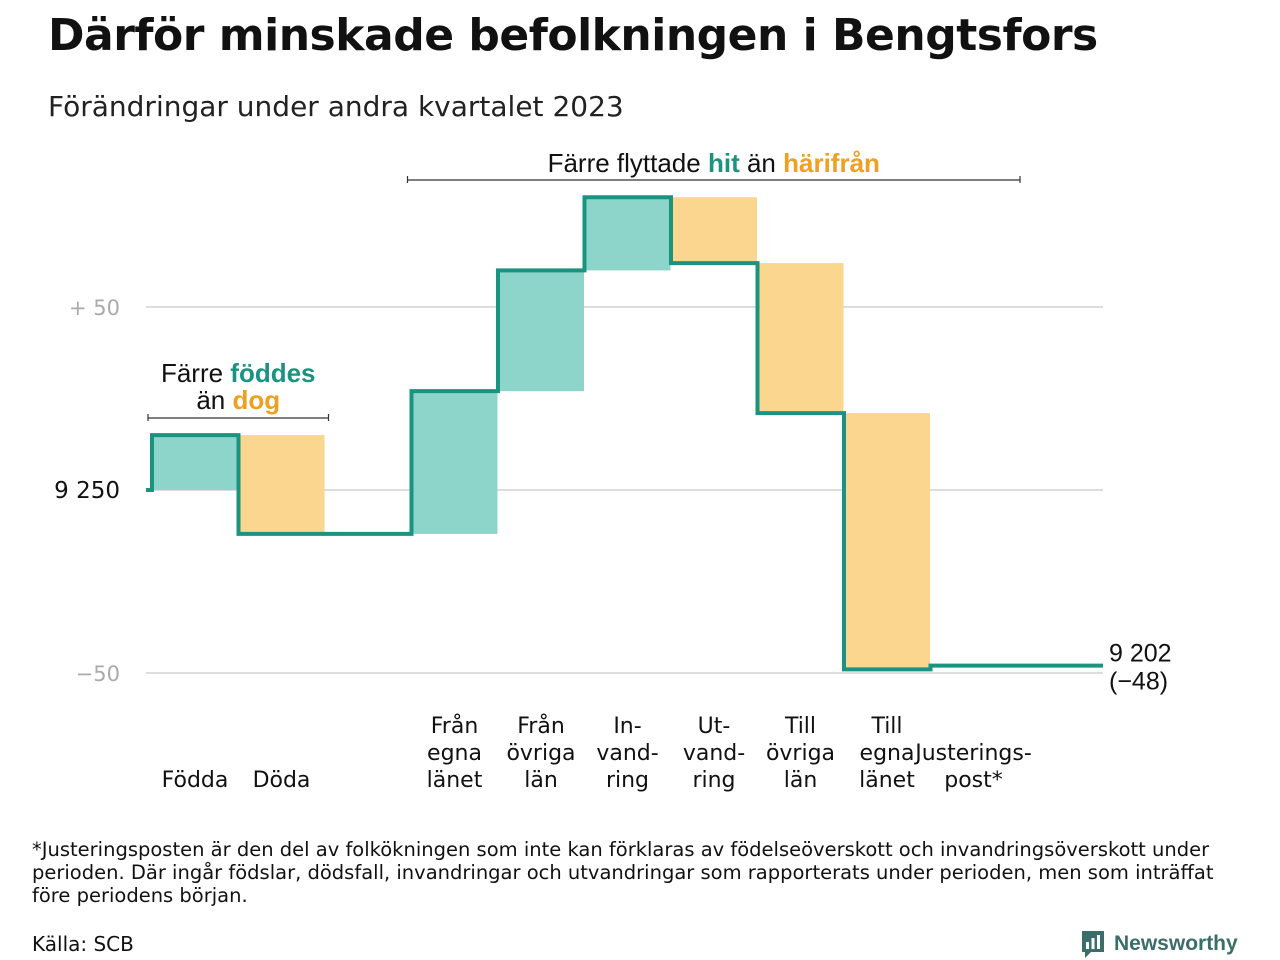 This screenshot has height=960, width=1280. Describe the element at coordinates (257, 400) in the screenshot. I see `annotation-text-part: dog` at that location.